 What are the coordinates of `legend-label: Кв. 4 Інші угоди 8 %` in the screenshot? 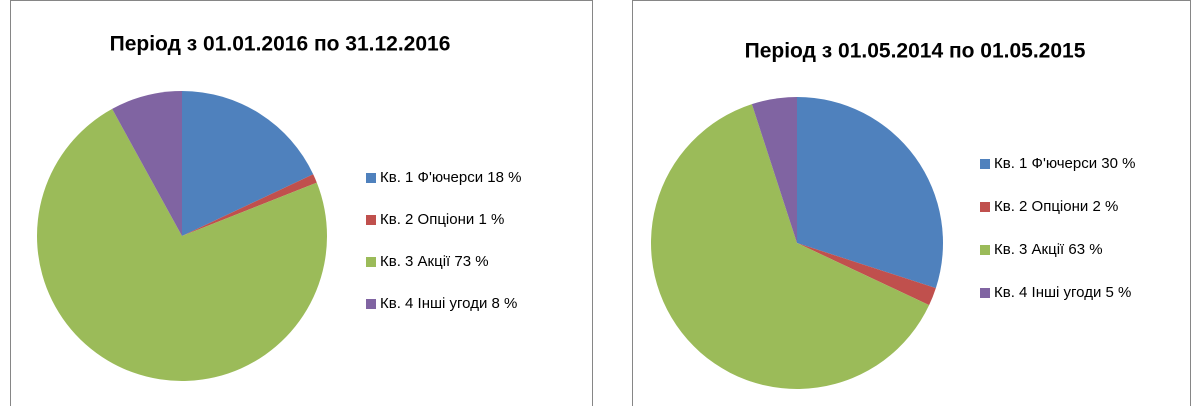 It's located at (448, 303).